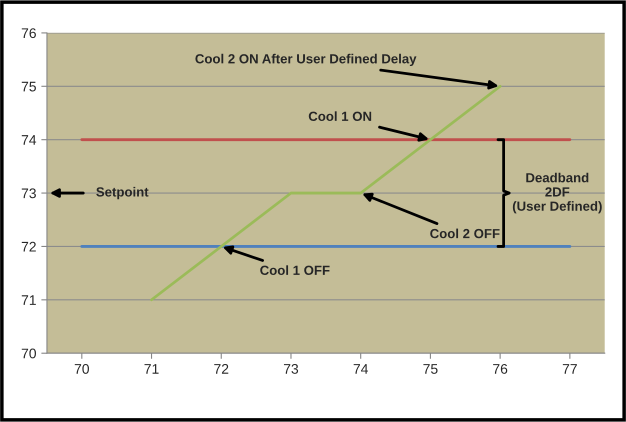 The image size is (626, 422). Describe the element at coordinates (465, 233) in the screenshot. I see `annotation: Cool 2 OFF` at that location.